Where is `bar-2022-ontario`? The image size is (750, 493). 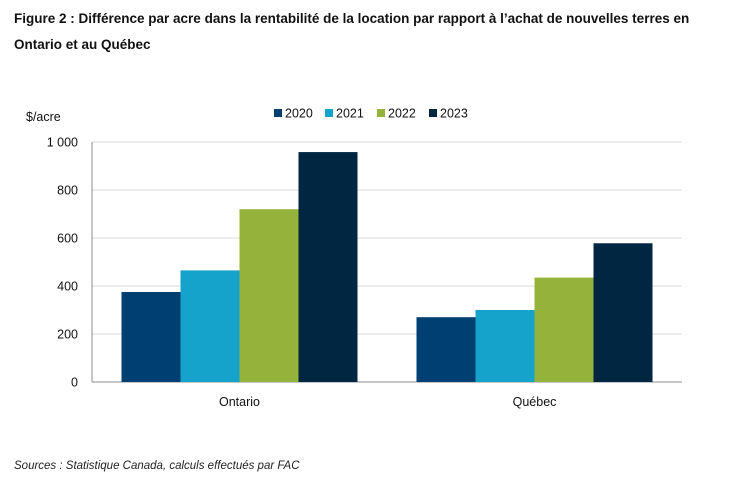 bar-2022-ontario is located at coordinates (269, 295).